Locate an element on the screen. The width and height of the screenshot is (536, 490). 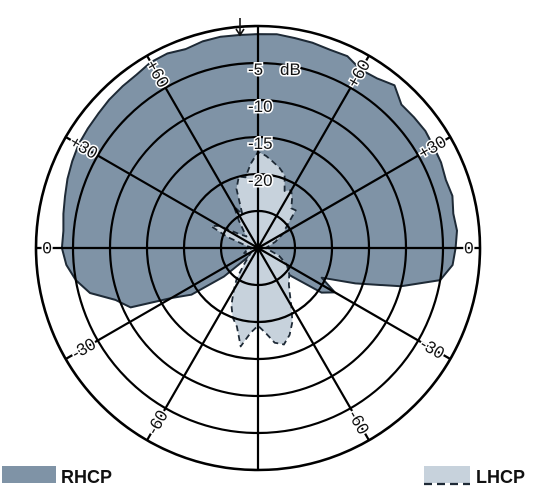
radial-tick-label: -5 is located at coordinates (255, 69).